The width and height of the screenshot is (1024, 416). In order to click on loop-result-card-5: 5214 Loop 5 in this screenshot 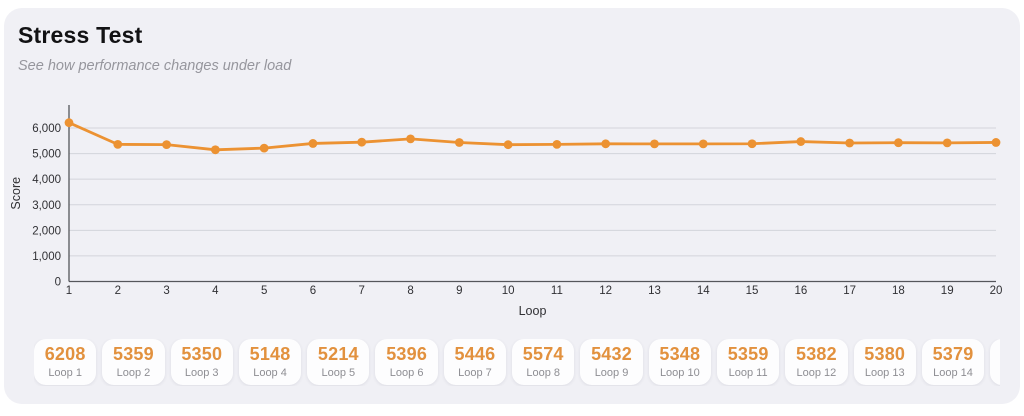, I will do `click(338, 362)`.